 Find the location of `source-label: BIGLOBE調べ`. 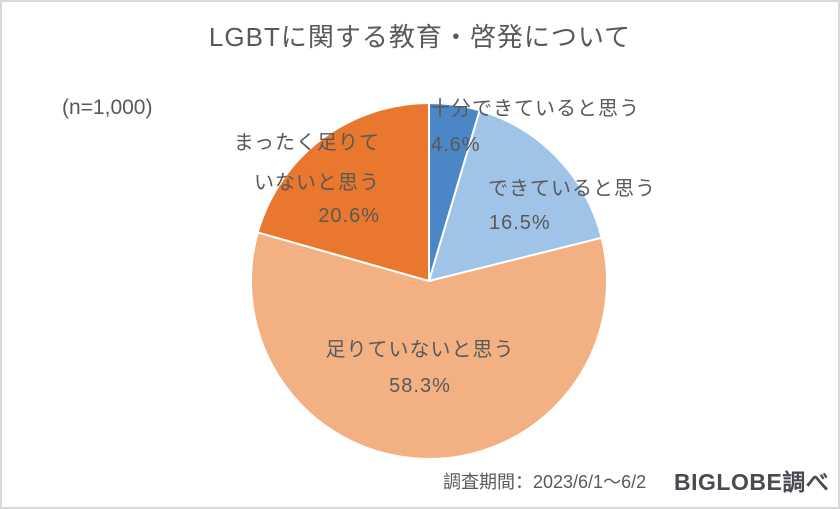

source-label: BIGLOBE調べ is located at coordinates (752, 482).